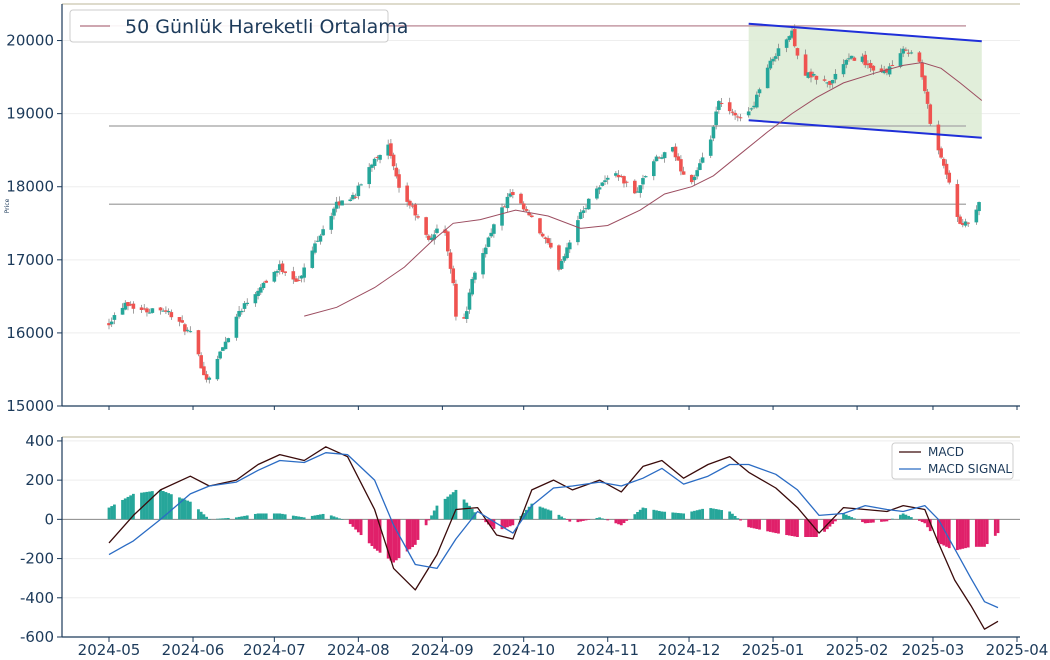  What do you see at coordinates (30, 41) in the screenshot?
I see `price-y-tick-label: 20000` at bounding box center [30, 41].